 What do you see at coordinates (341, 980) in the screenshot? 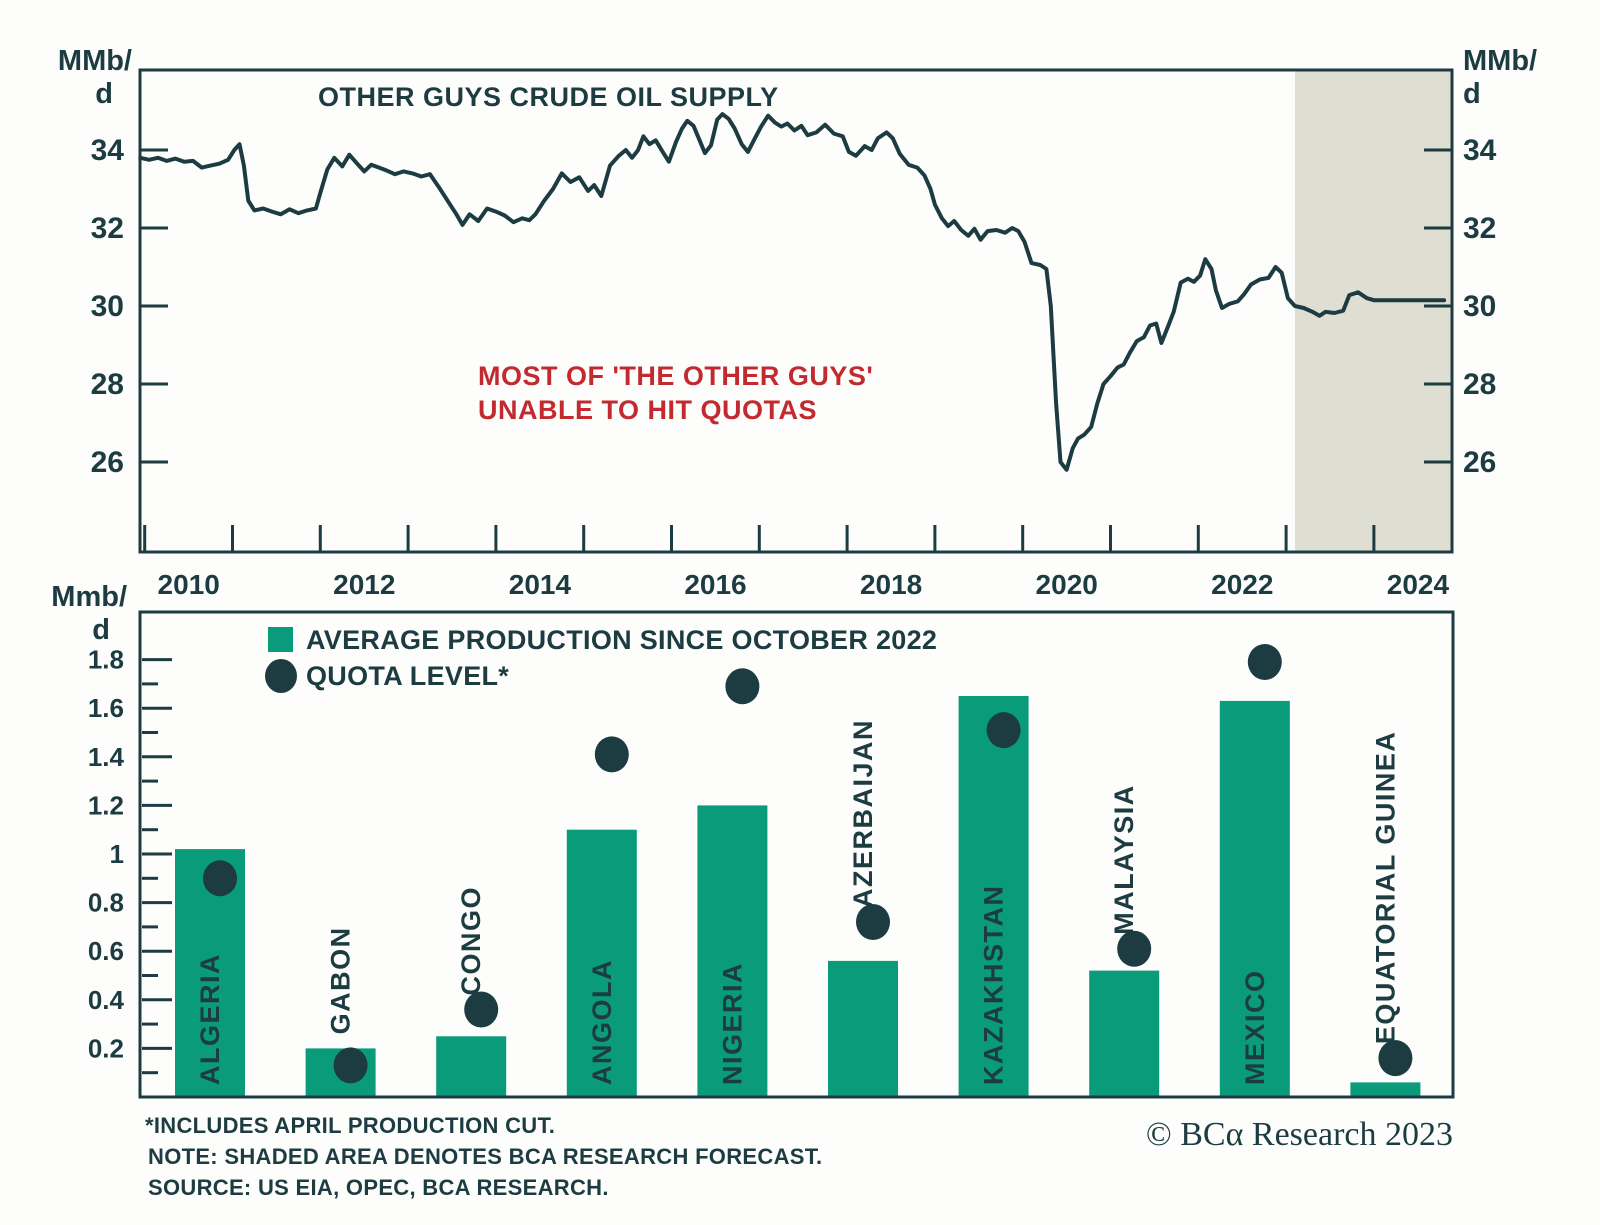
I see `country-label-gabon: GABON` at bounding box center [341, 980].